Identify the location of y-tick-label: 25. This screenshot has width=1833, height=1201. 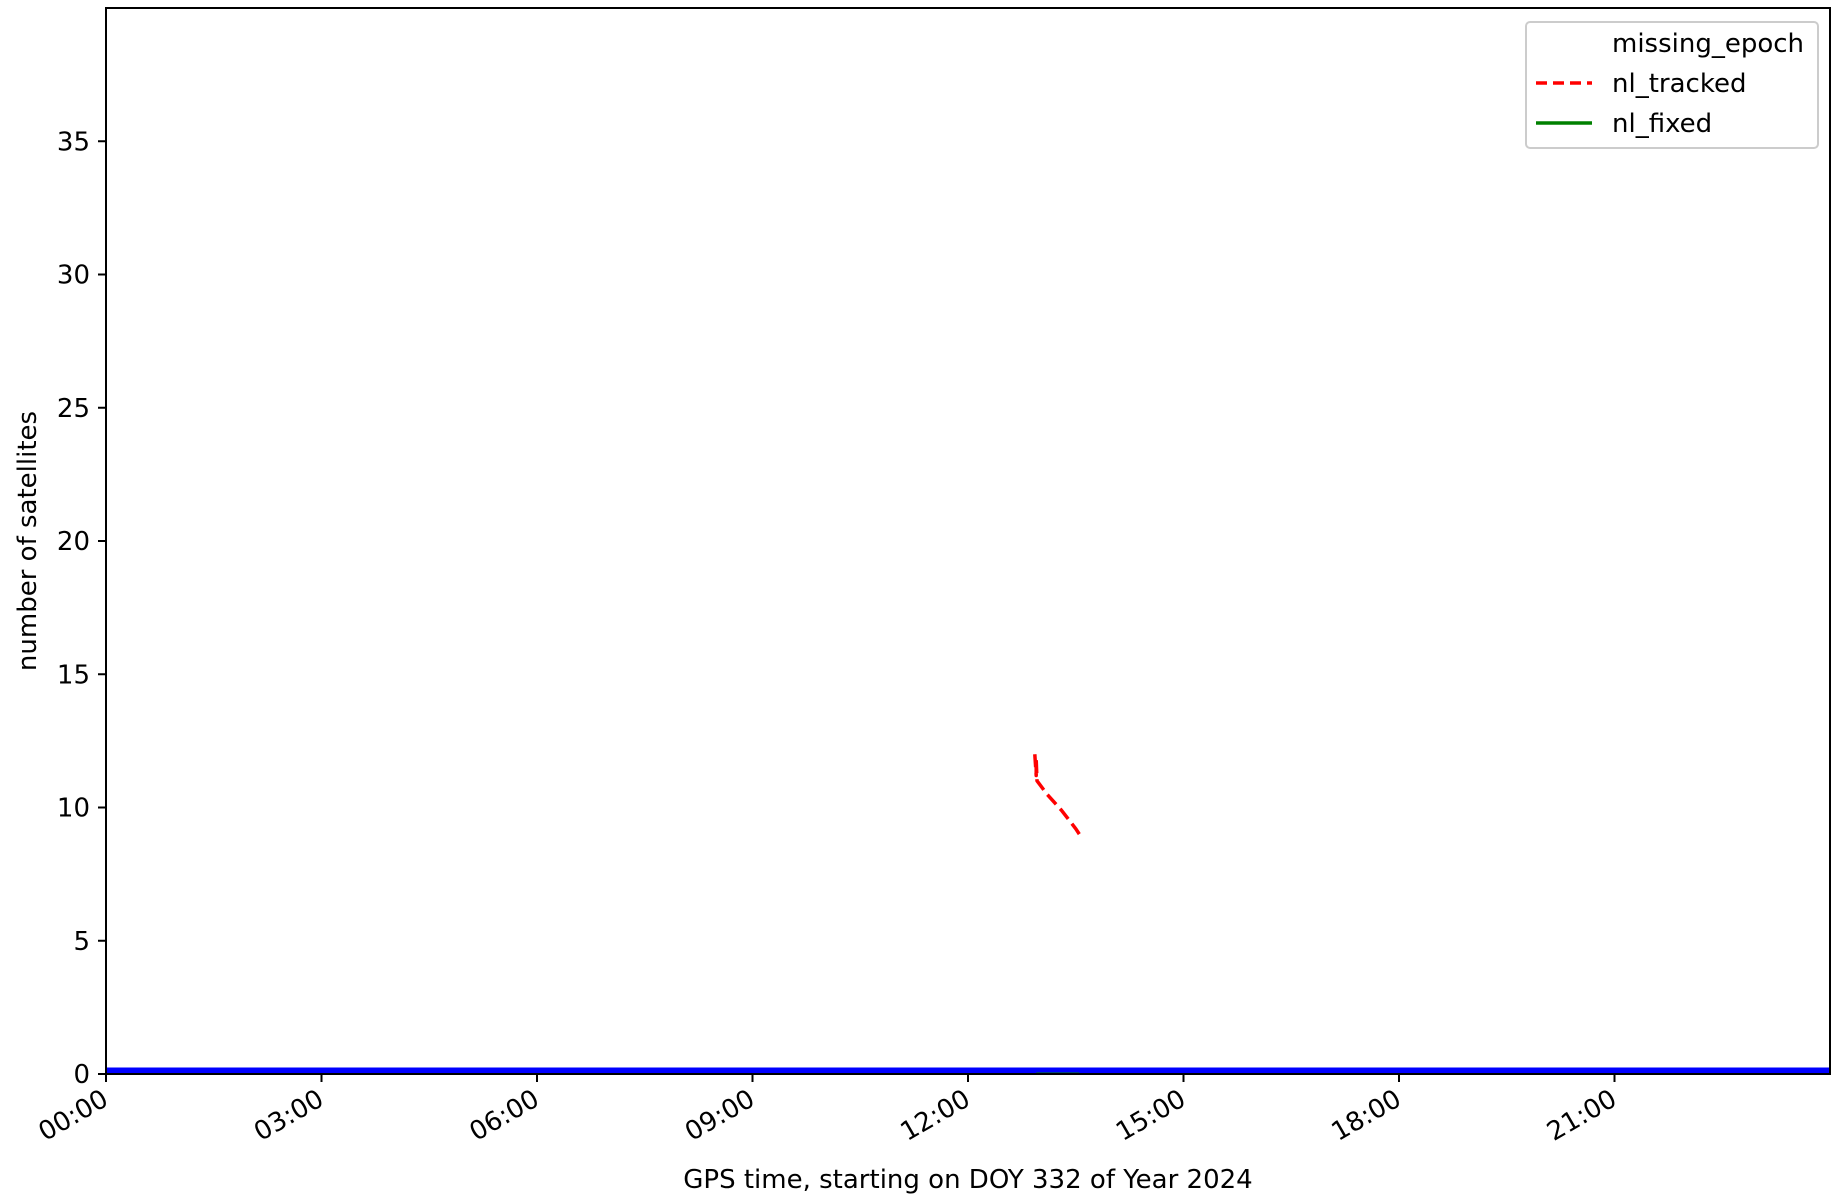
(73, 409).